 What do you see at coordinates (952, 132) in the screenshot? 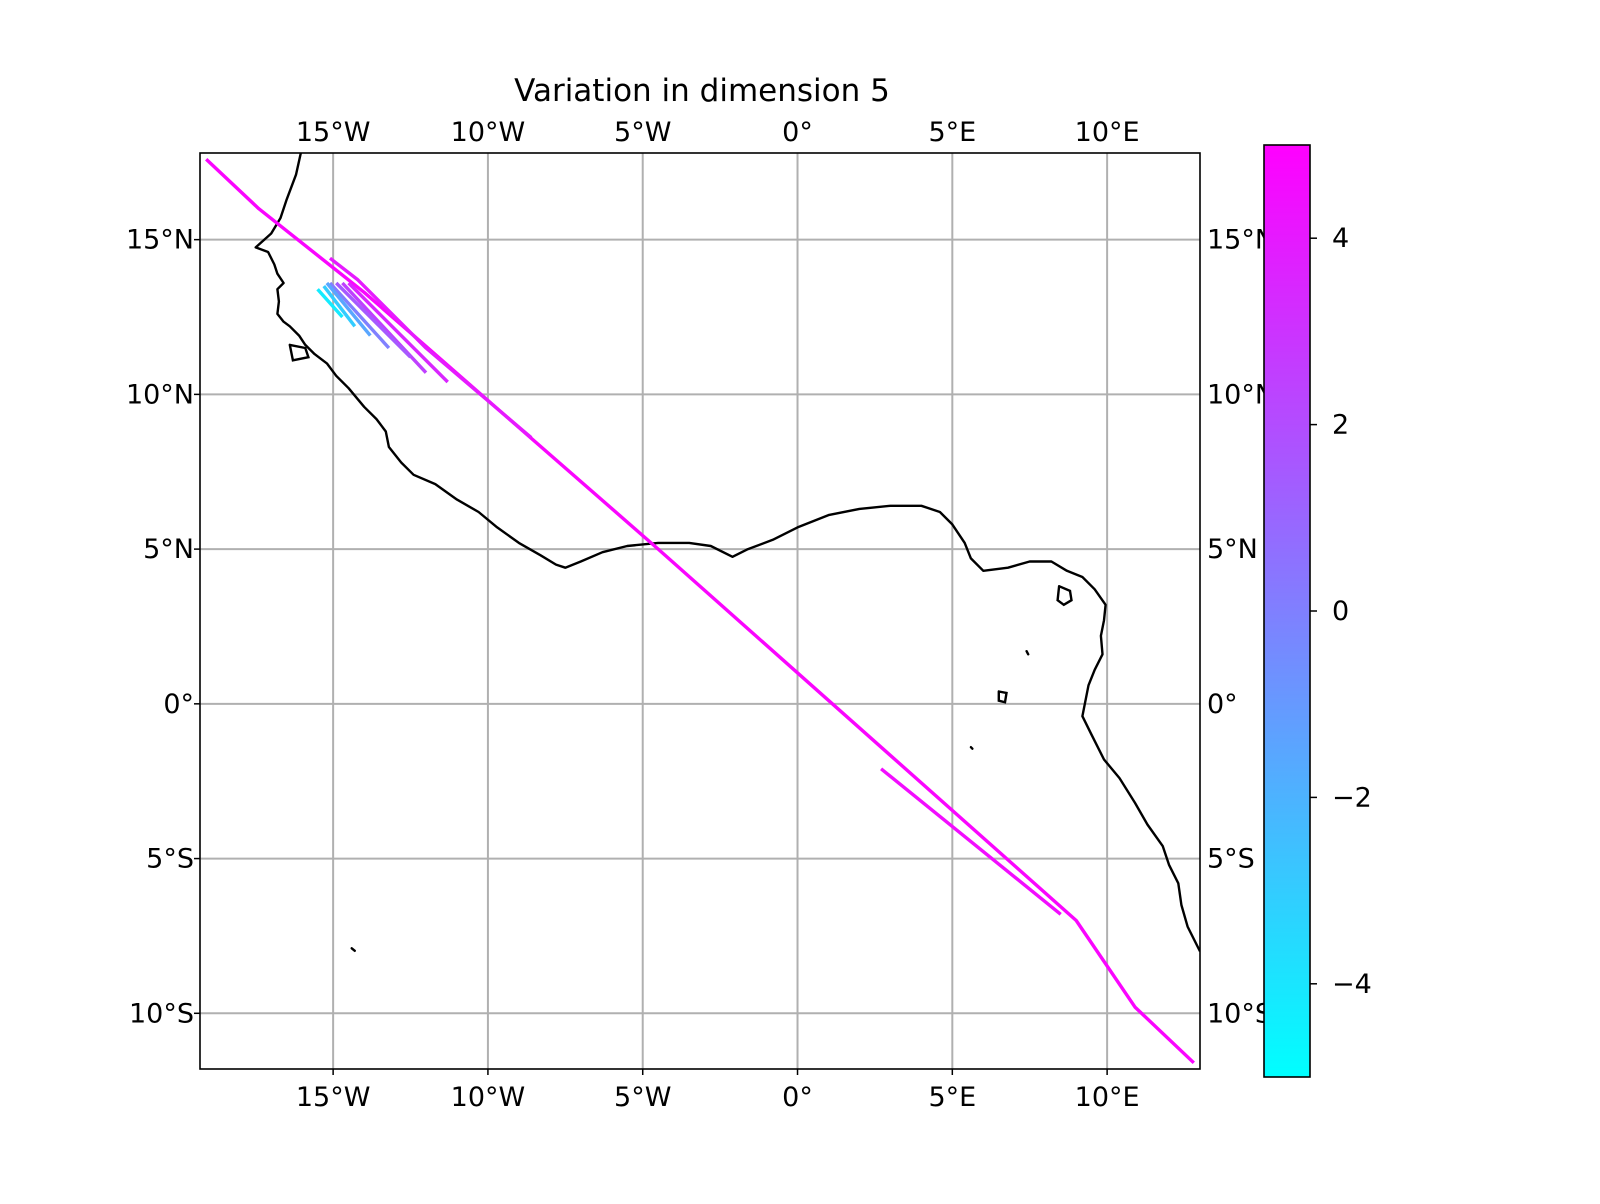
I see `x-tick-label-top: 5°E` at bounding box center [952, 132].